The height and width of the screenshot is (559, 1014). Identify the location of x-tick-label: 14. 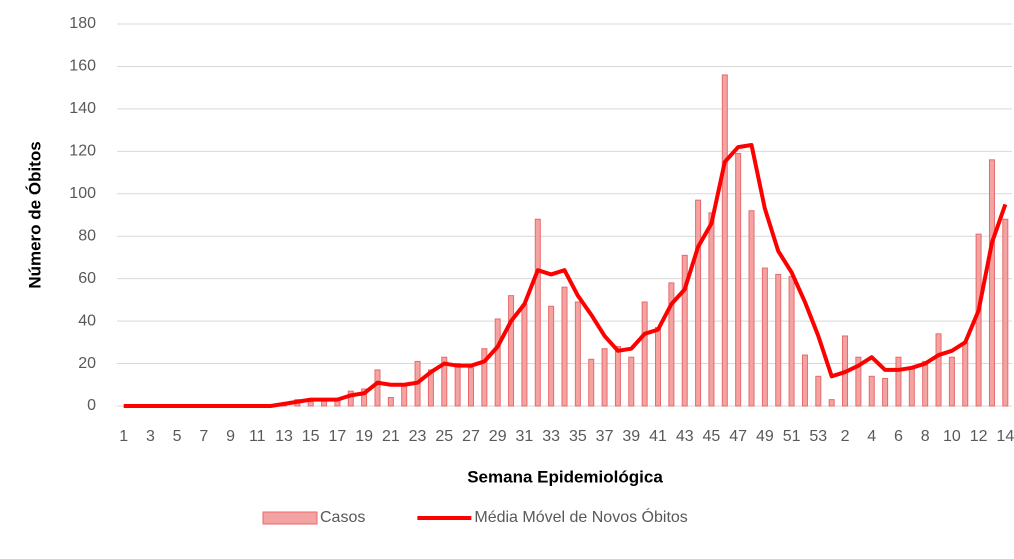
(1005, 436).